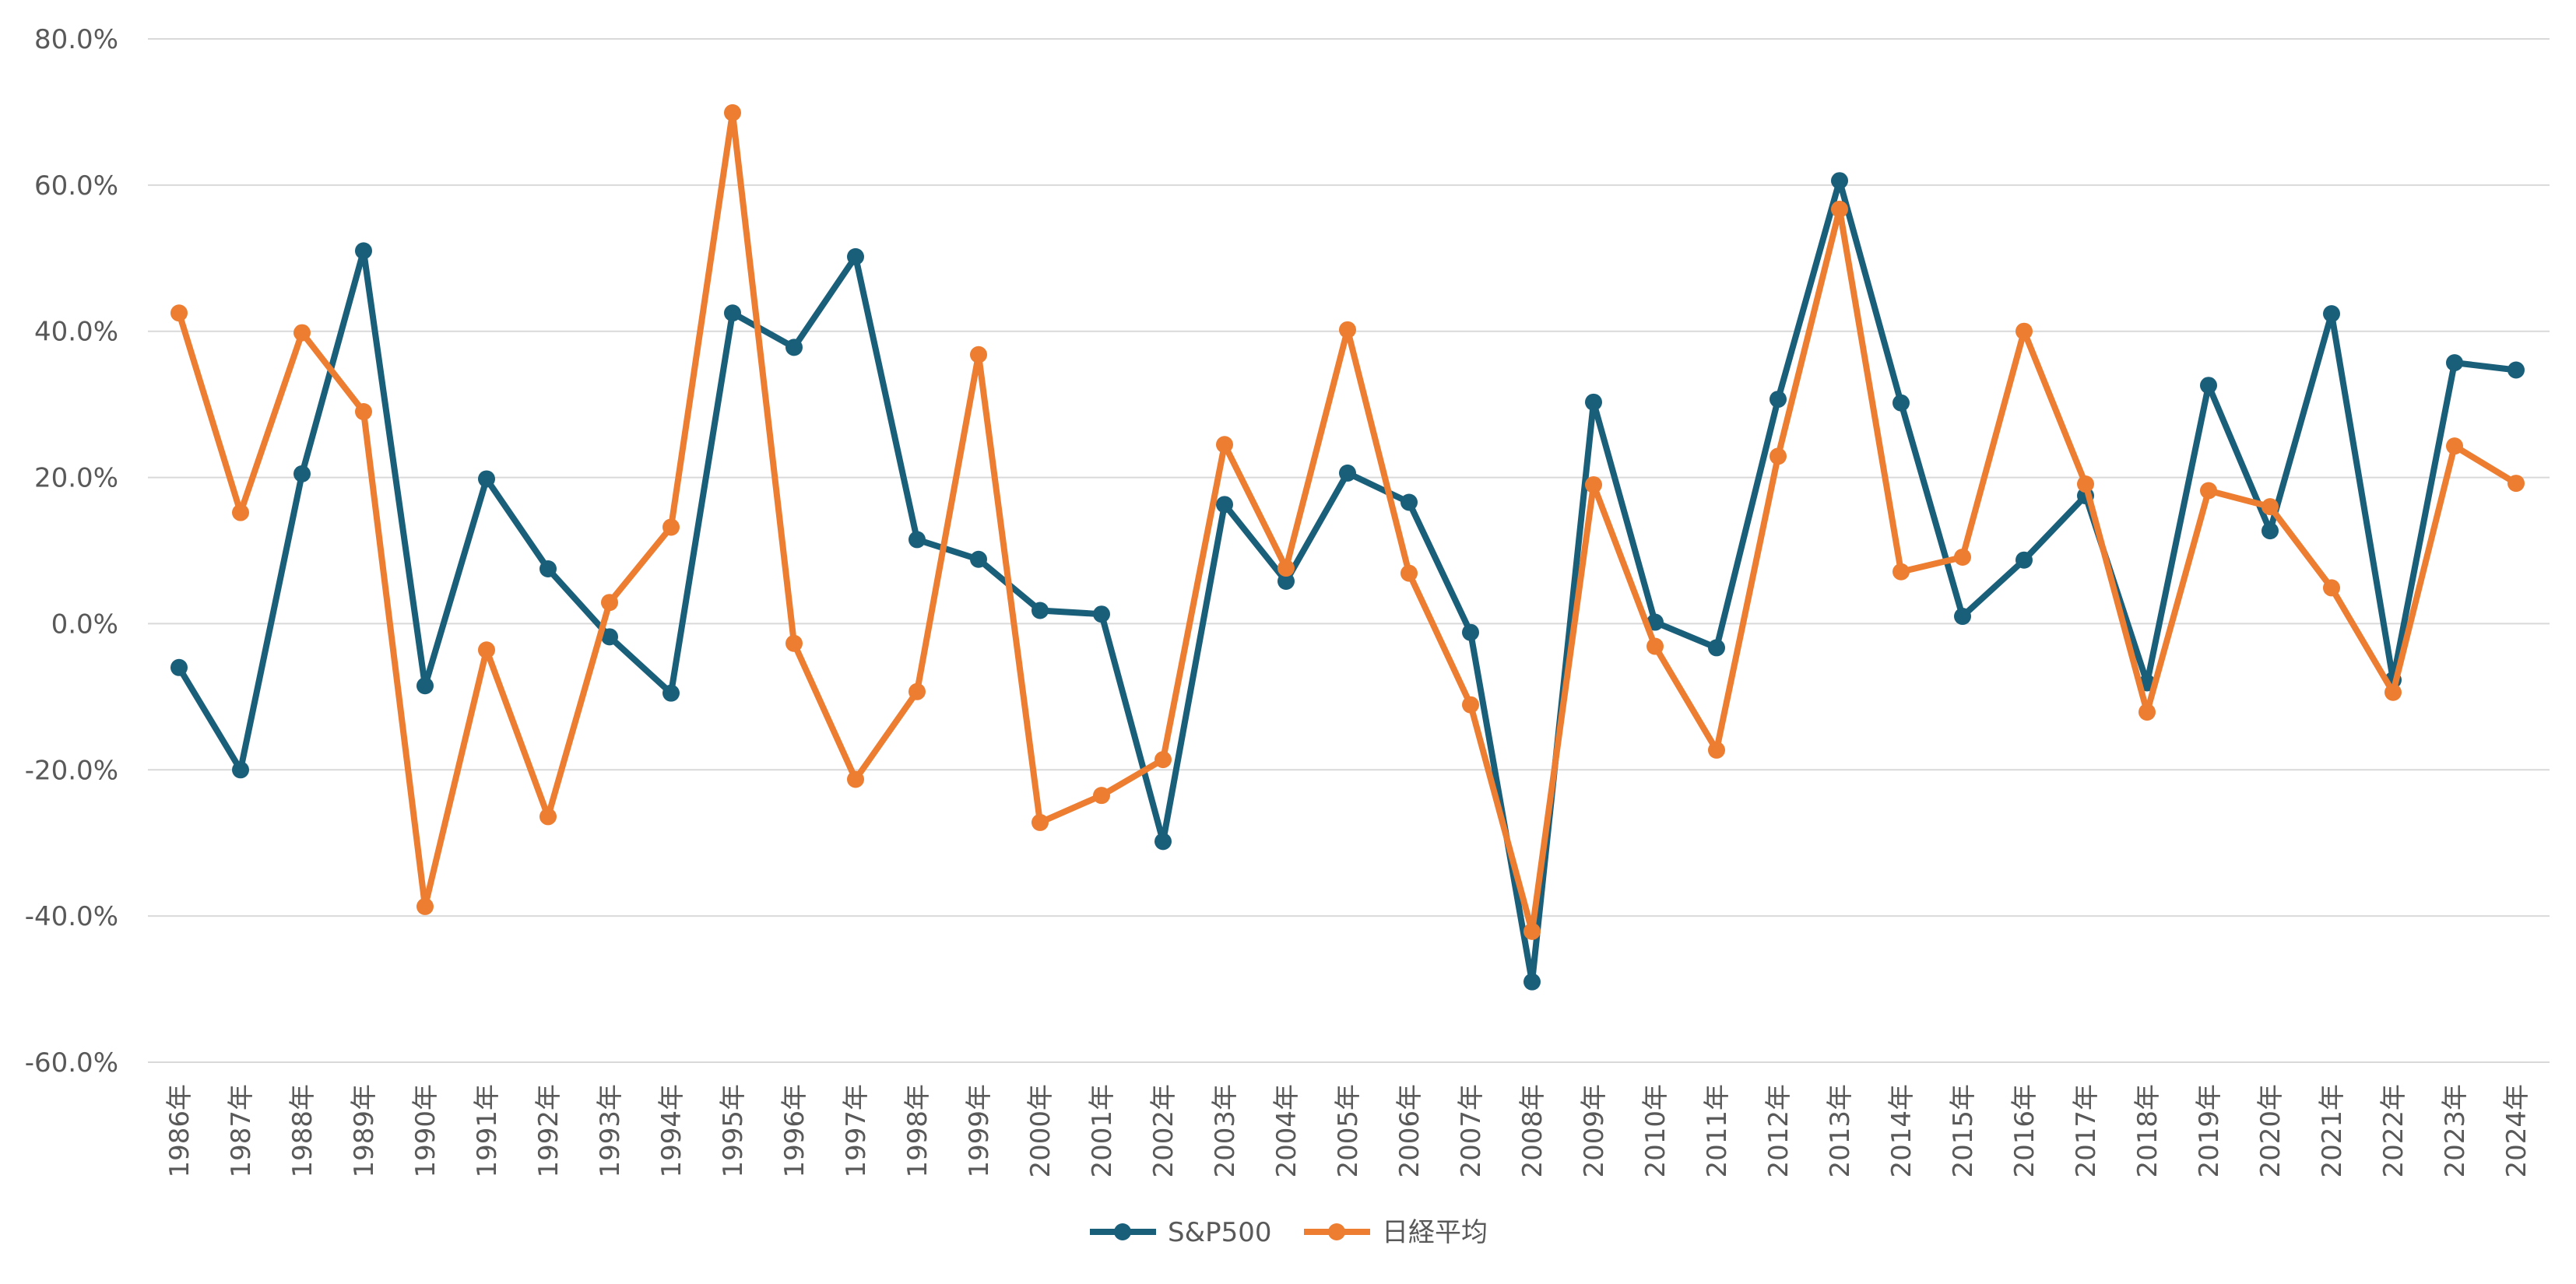 This screenshot has height=1284, width=2576. What do you see at coordinates (1409, 1131) in the screenshot?
I see `x-tick-label: 2006年` at bounding box center [1409, 1131].